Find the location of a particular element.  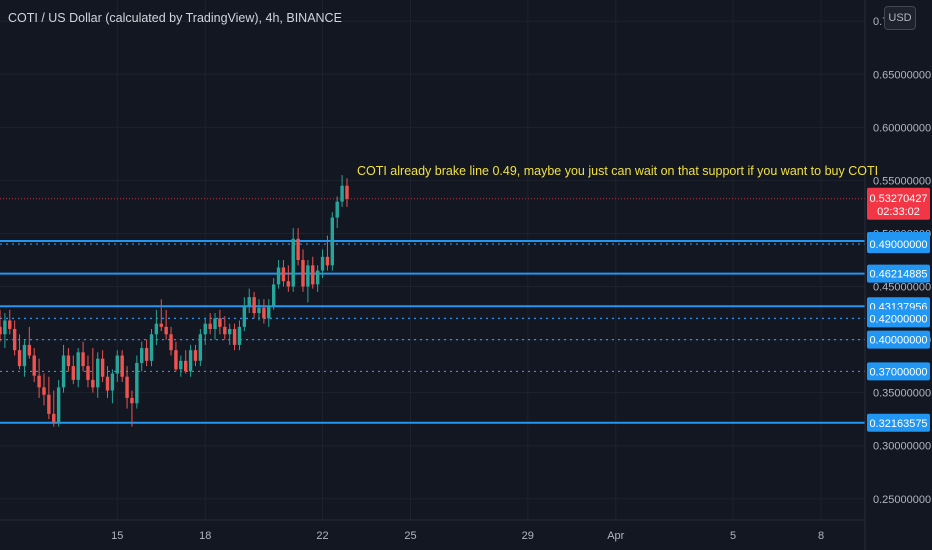

x-tick-label: 18 is located at coordinates (205, 536).